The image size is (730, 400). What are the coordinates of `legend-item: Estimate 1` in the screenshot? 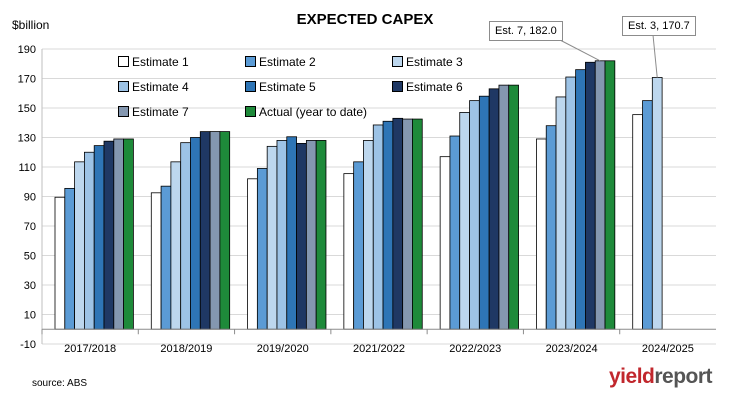 It's located at (153, 62).